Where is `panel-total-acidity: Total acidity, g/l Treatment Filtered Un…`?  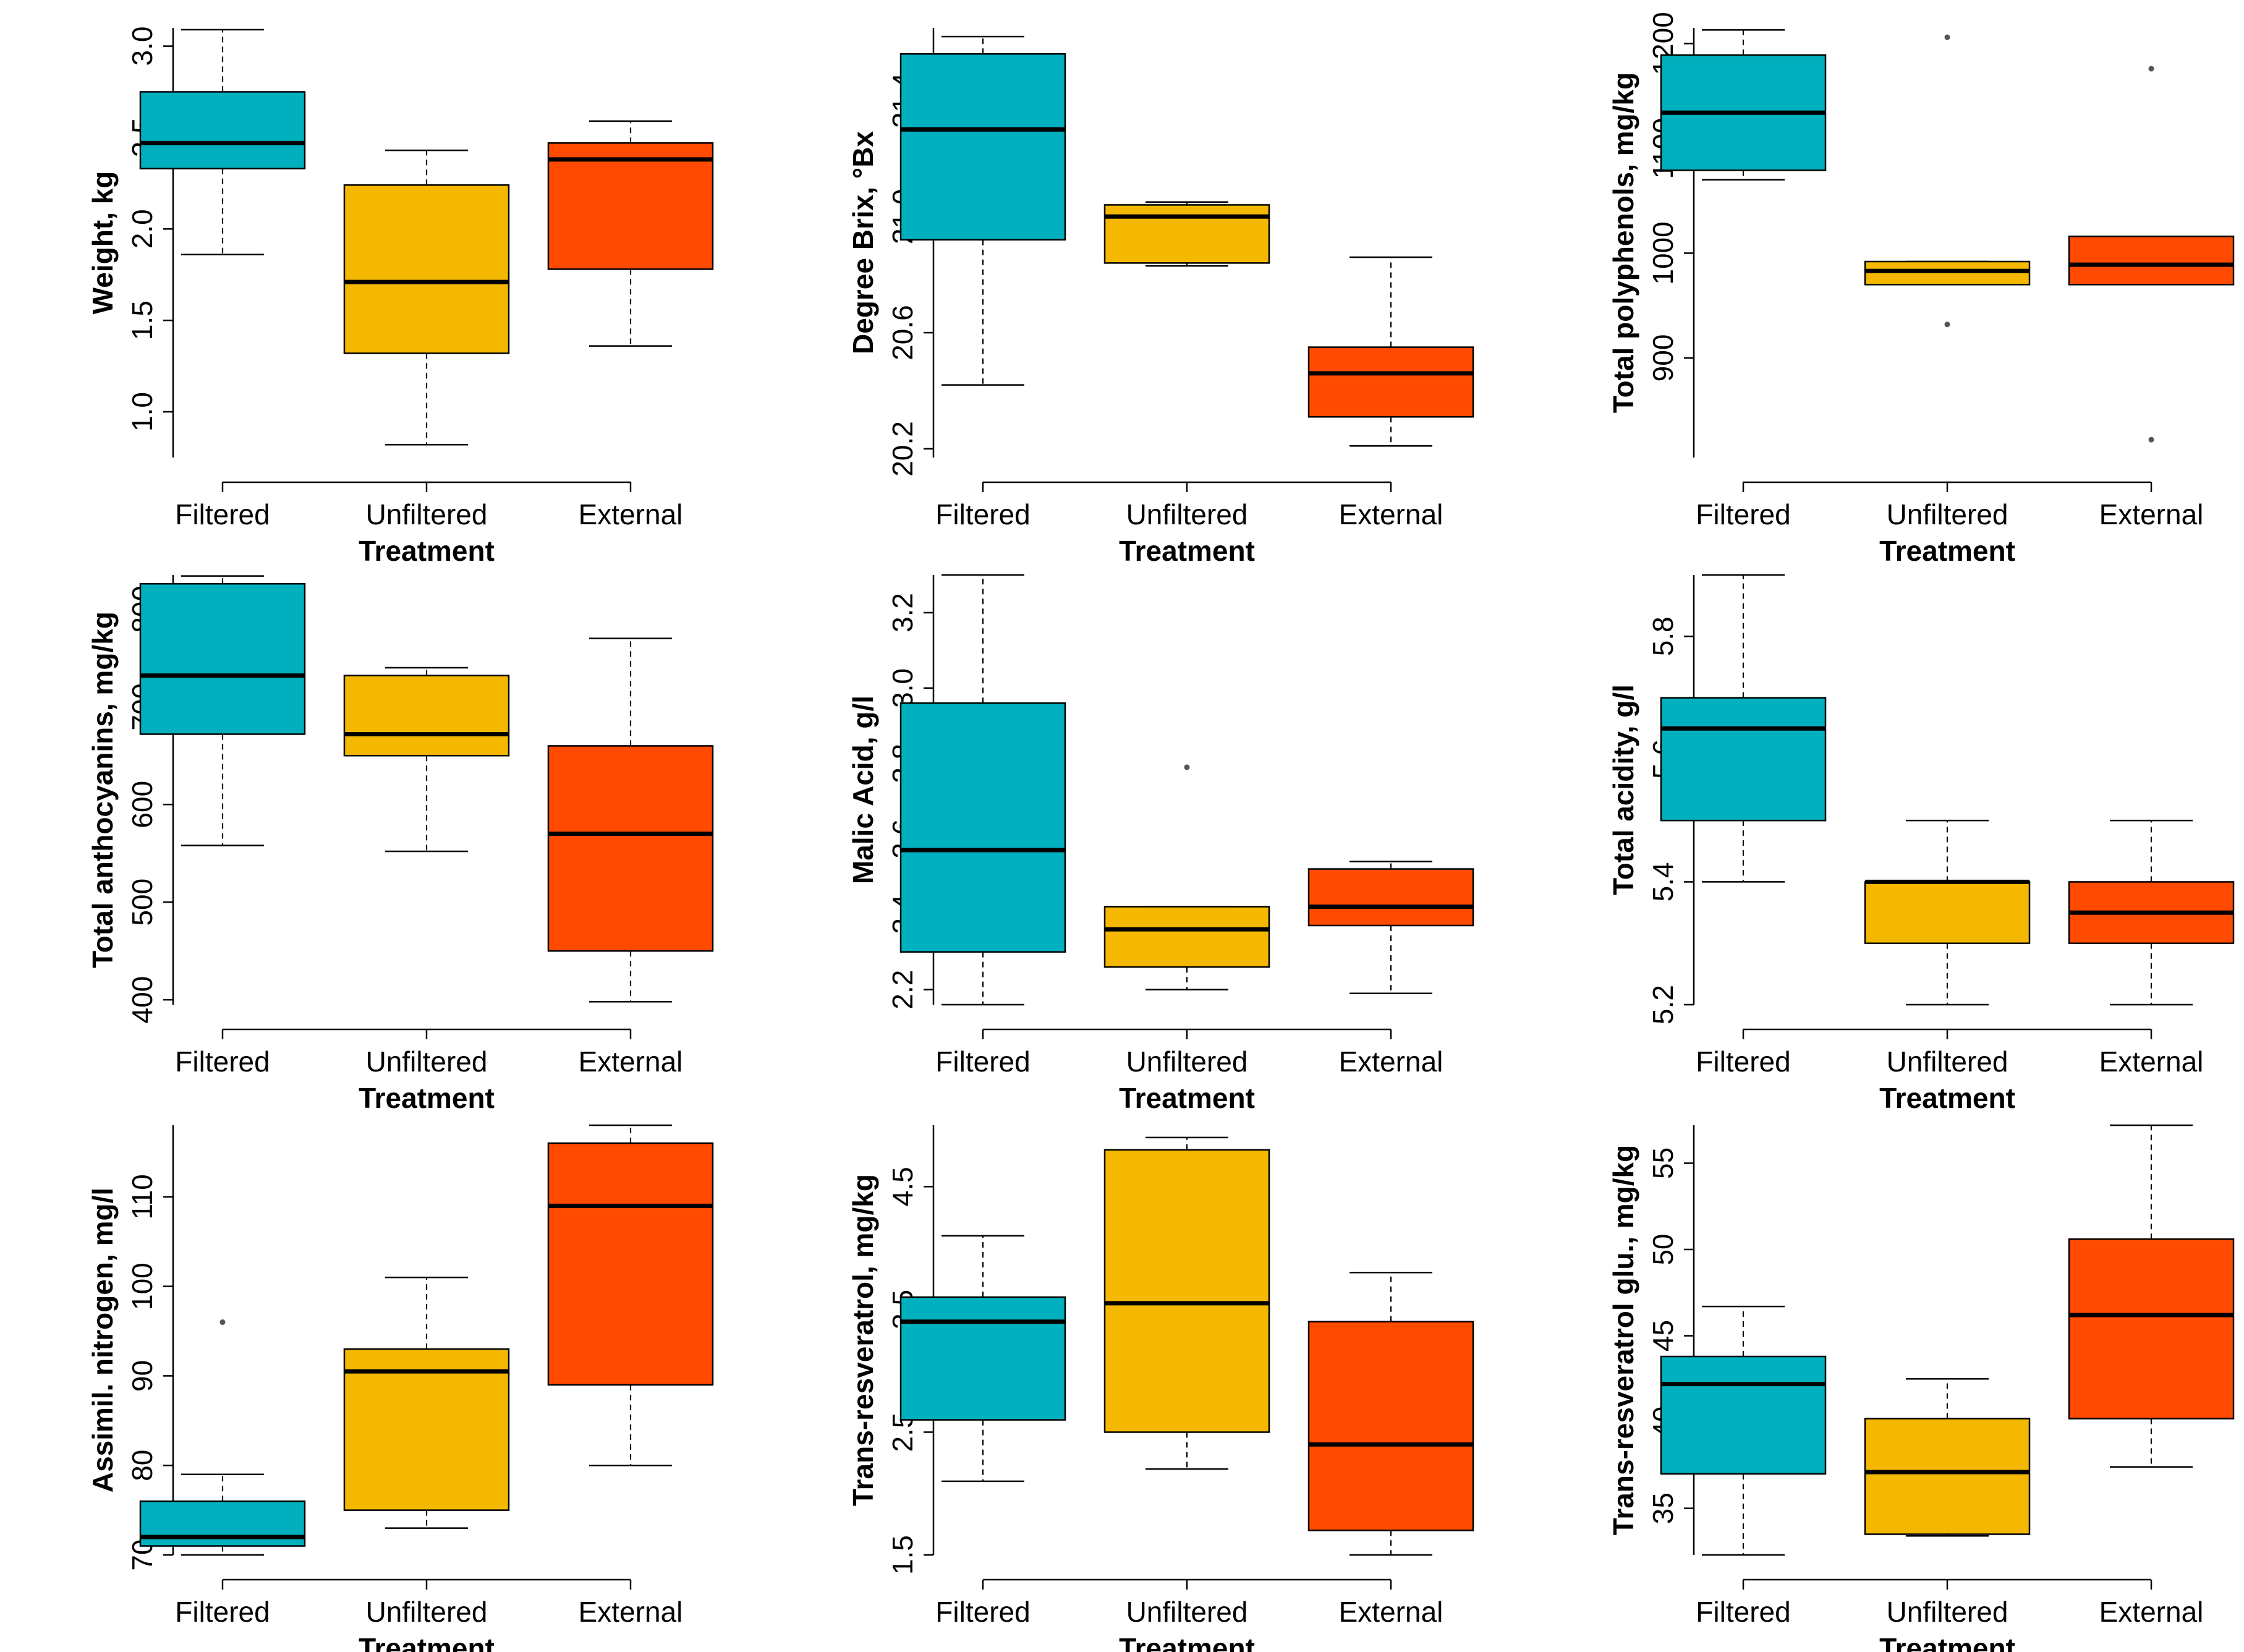 panel-total-acidity: Total acidity, g/l Treatment Filtered Un… is located at coordinates (1921, 844).